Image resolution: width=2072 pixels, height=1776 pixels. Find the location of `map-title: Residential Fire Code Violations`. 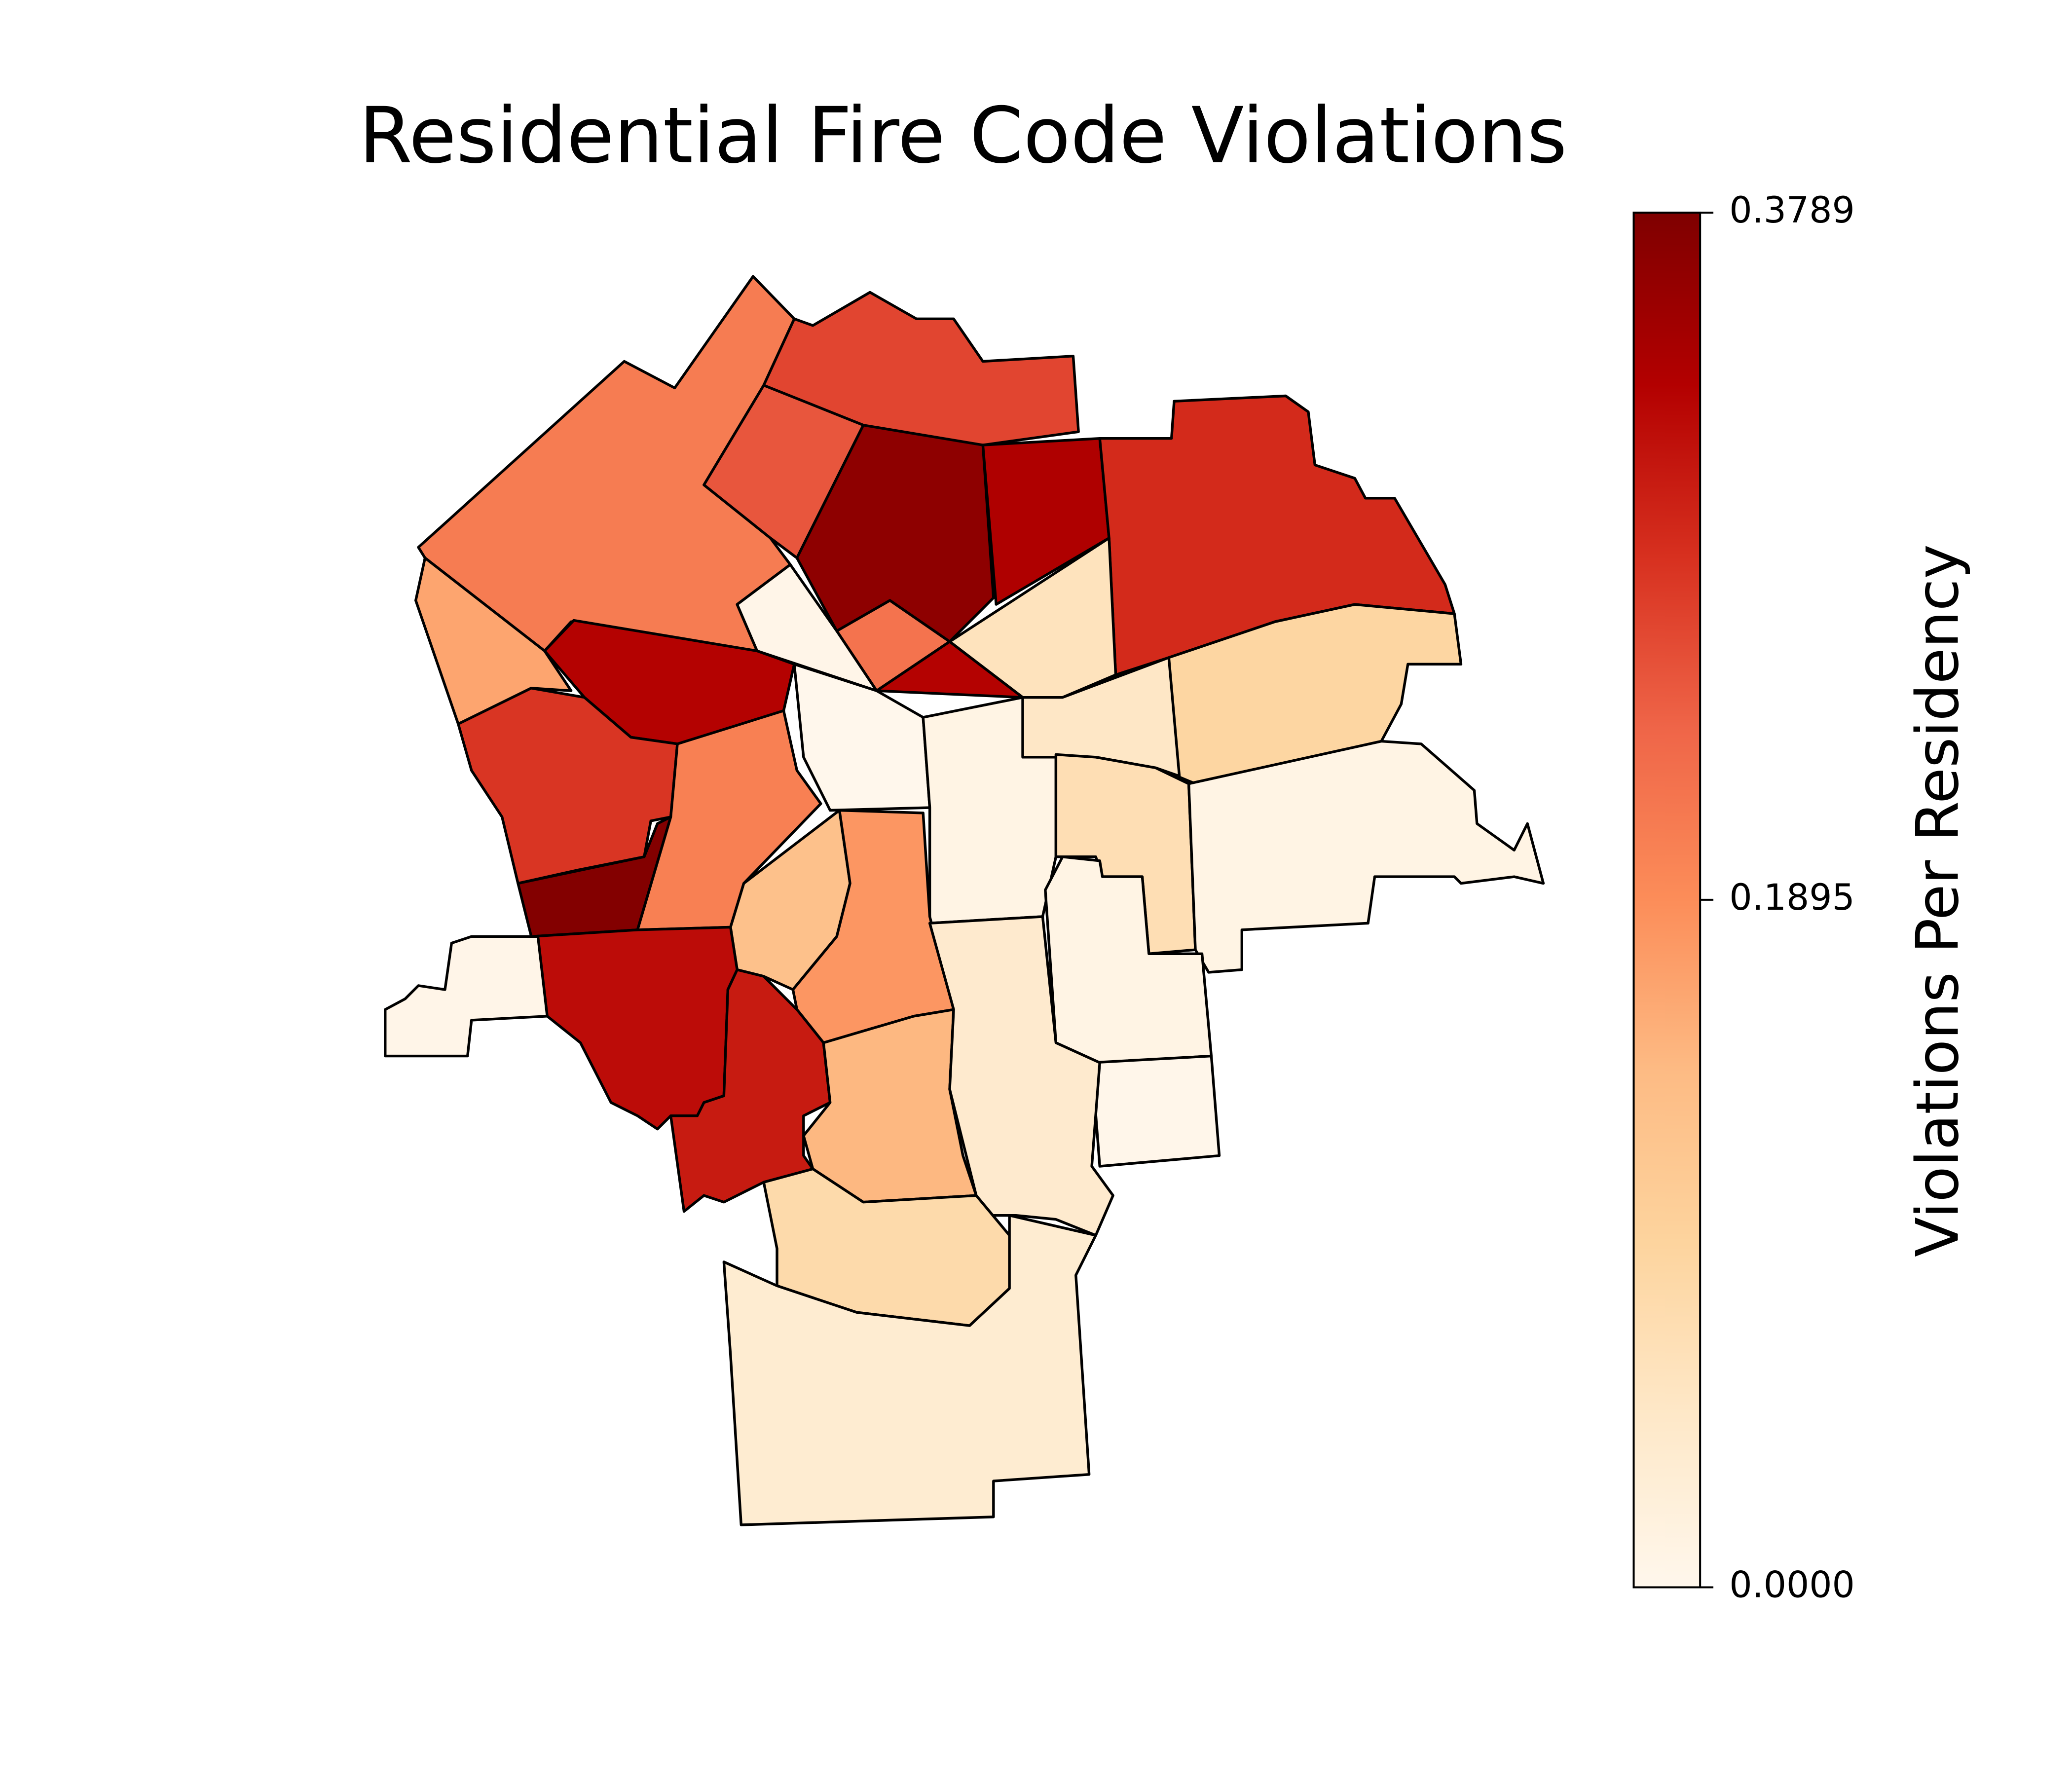

map-title: Residential Fire Code Violations is located at coordinates (963, 136).